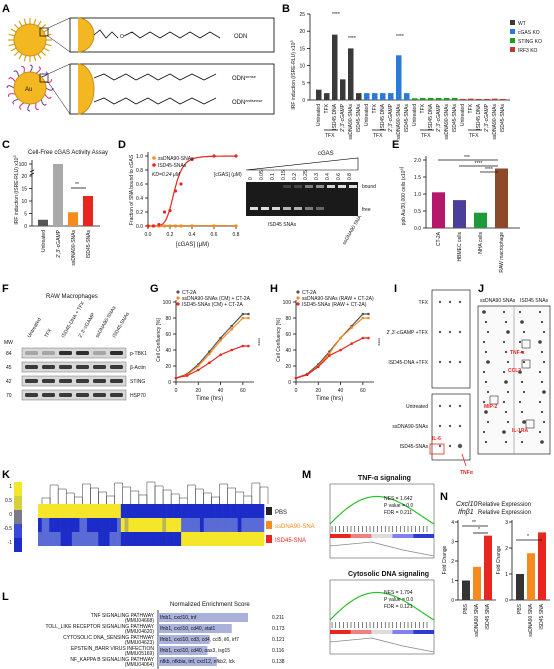 The height and width of the screenshot is (669, 554). Describe the element at coordinates (269, 539) in the screenshot. I see `k-row-swatch` at that location.